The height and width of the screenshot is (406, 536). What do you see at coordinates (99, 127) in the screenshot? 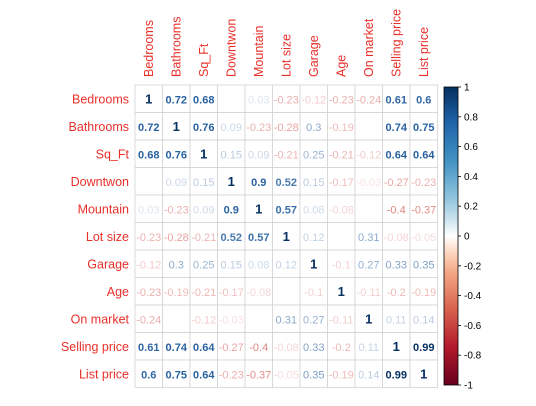
I see `row-label: Bathrooms` at bounding box center [99, 127].